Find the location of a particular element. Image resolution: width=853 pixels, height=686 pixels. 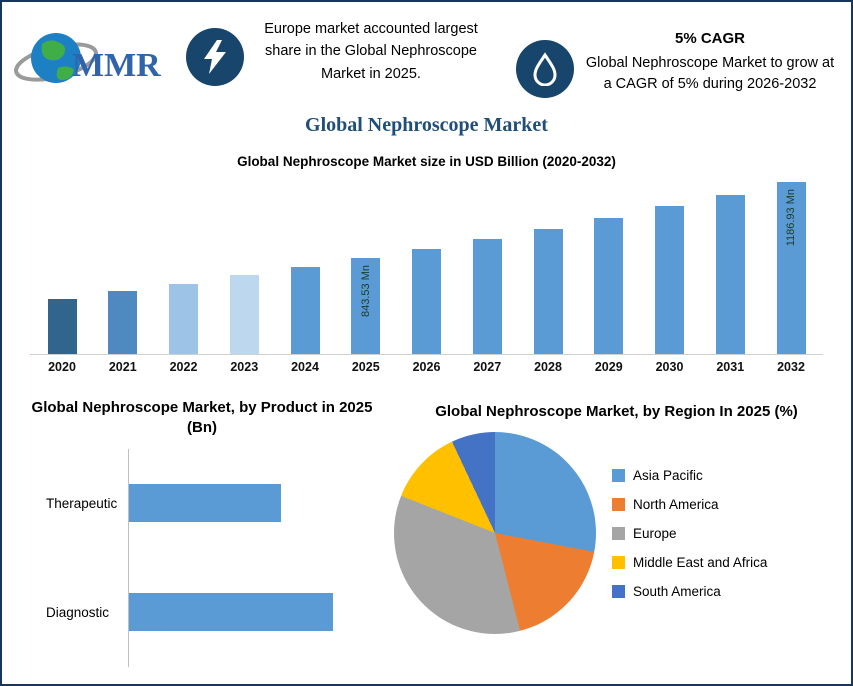

page-title: Global Nephroscope Market is located at coordinates (426, 125).